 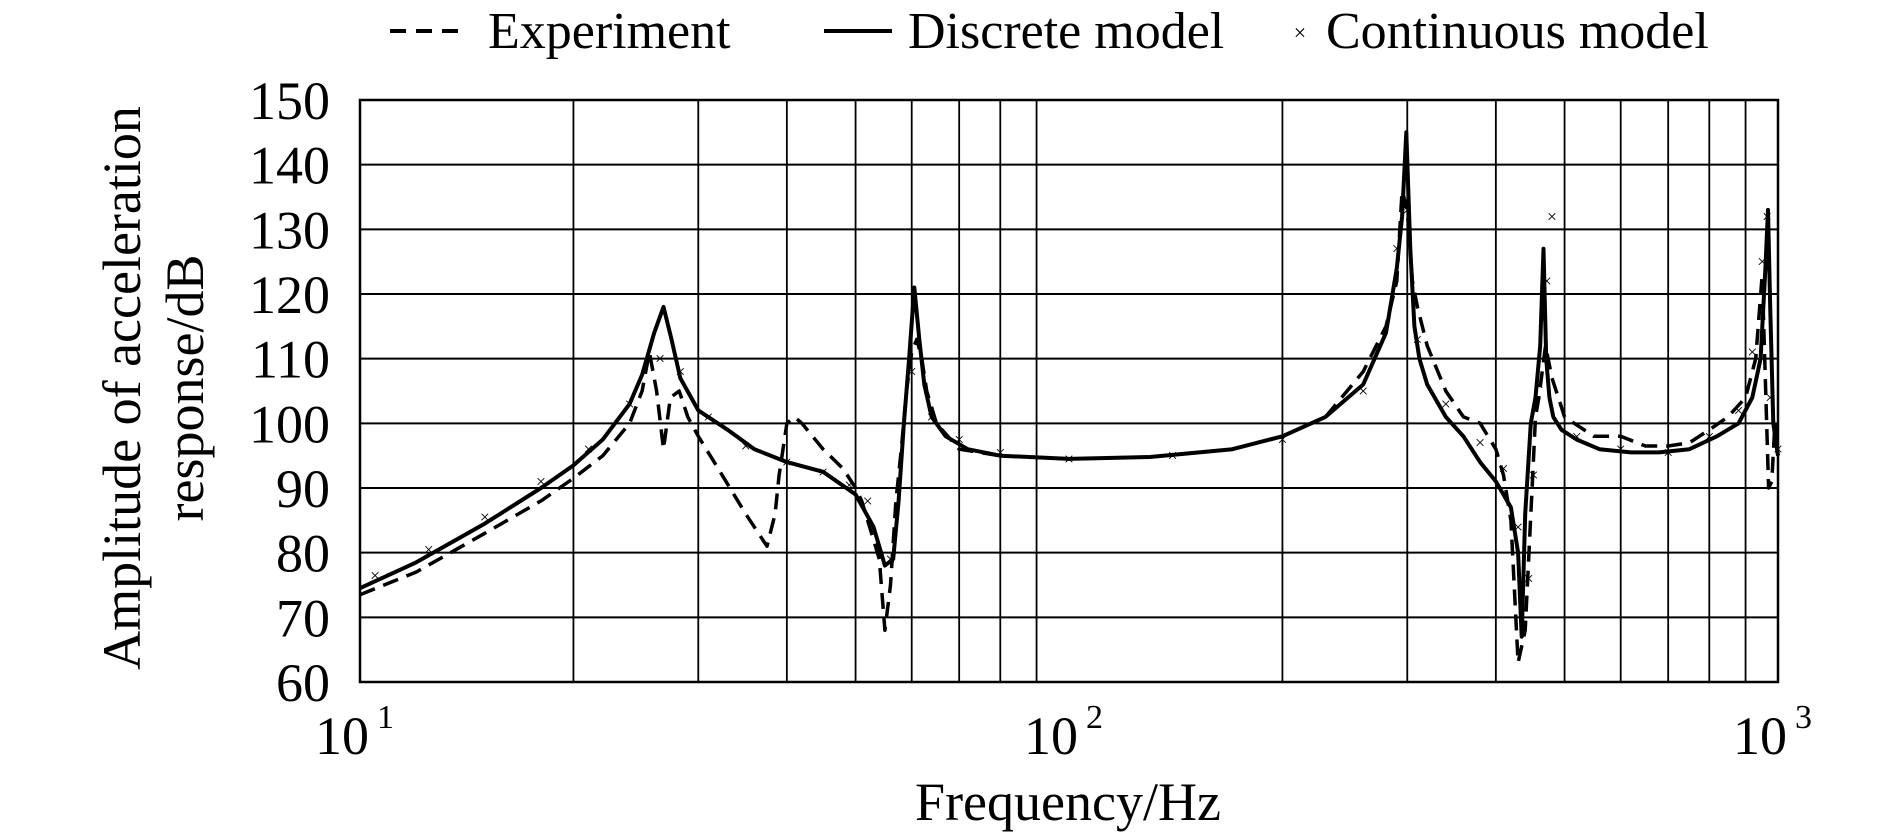 I want to click on legend-item-continuous-model: × Continuous model, so click(x=1501, y=31).